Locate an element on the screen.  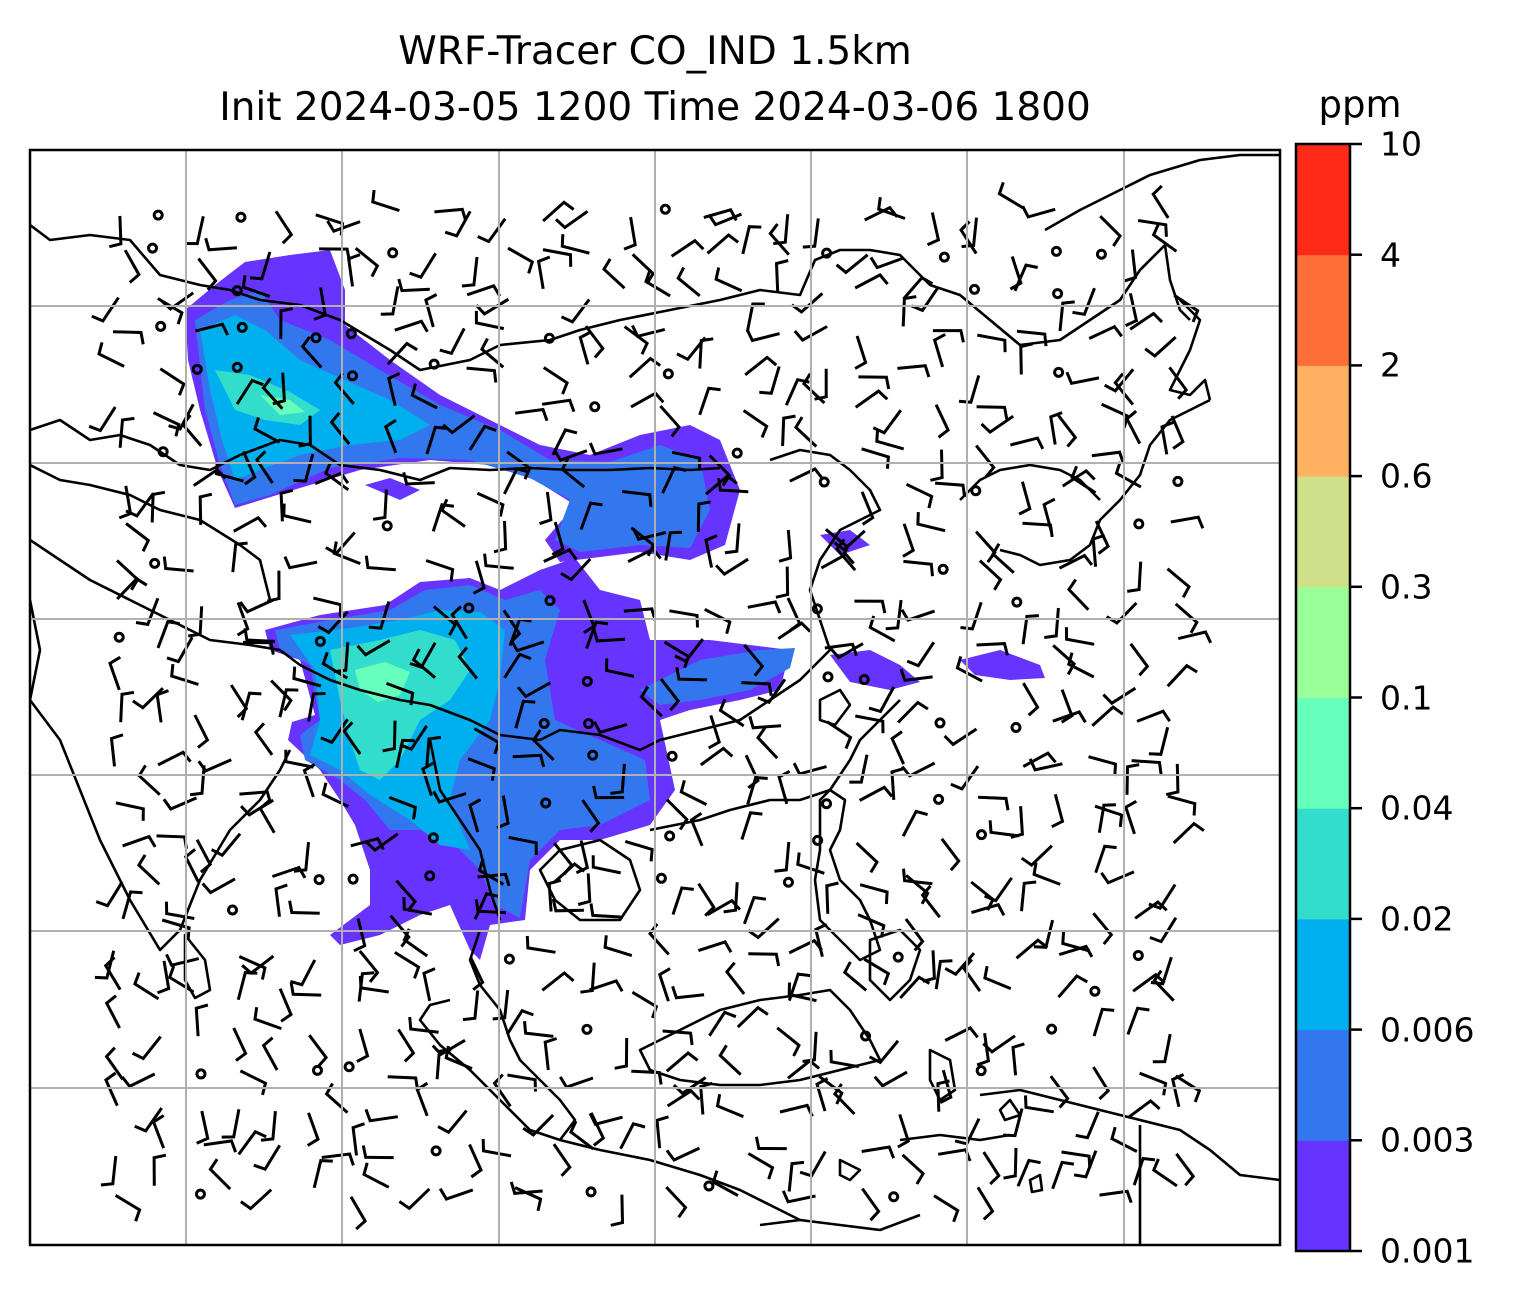
colorbar-unit-label: ppm is located at coordinates (1360, 104).